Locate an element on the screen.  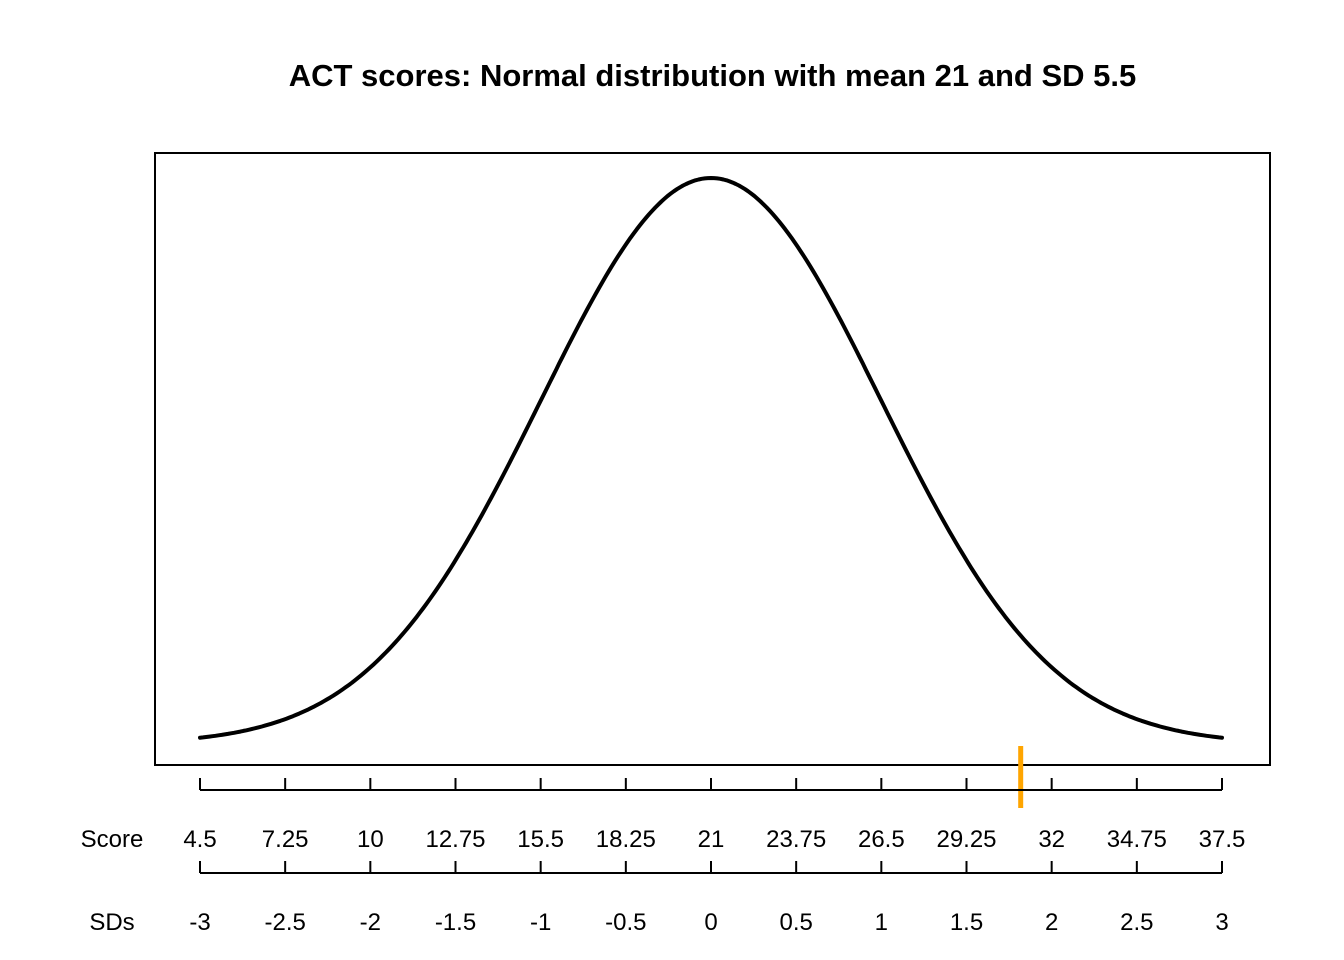
tick-label: 1.5 is located at coordinates (966, 922).